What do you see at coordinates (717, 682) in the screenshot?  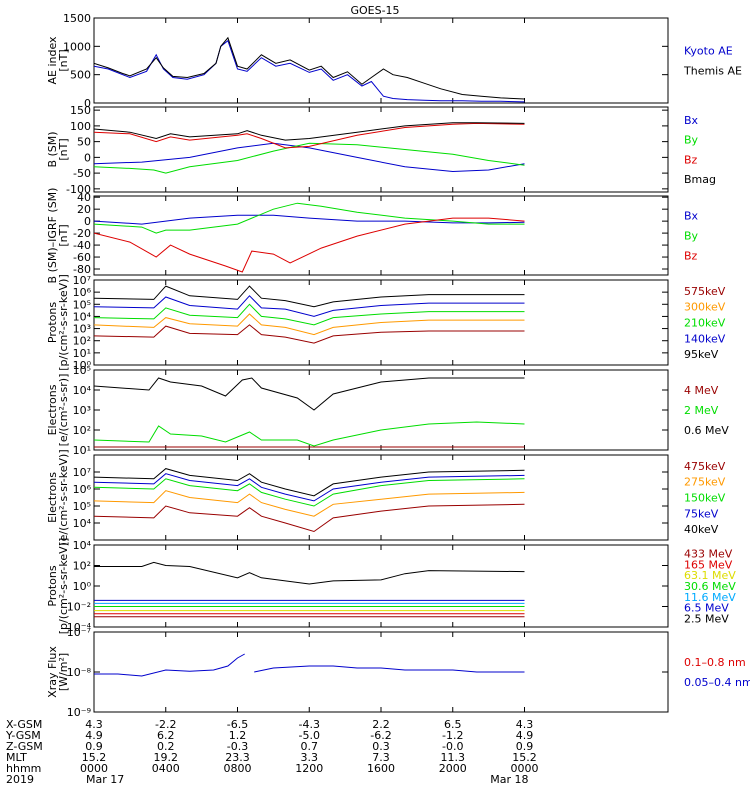 I see `legend-label: 0.05–0.4 nm` at bounding box center [717, 682].